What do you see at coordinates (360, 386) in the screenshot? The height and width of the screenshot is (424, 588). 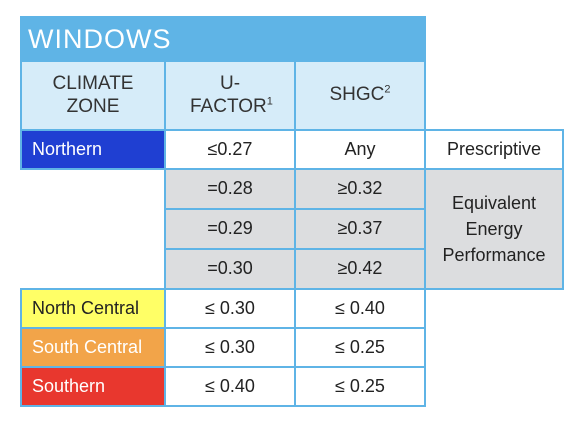 I see `southern-shgc: ≤ 0.25` at bounding box center [360, 386].